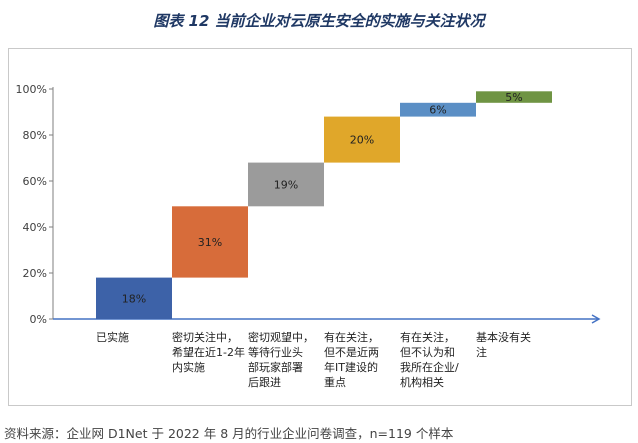 This screenshot has width=638, height=443. What do you see at coordinates (319, 21) in the screenshot?
I see `chart-title: 图表 12 当前企业对云原生安全的实施与关注状况` at bounding box center [319, 21].